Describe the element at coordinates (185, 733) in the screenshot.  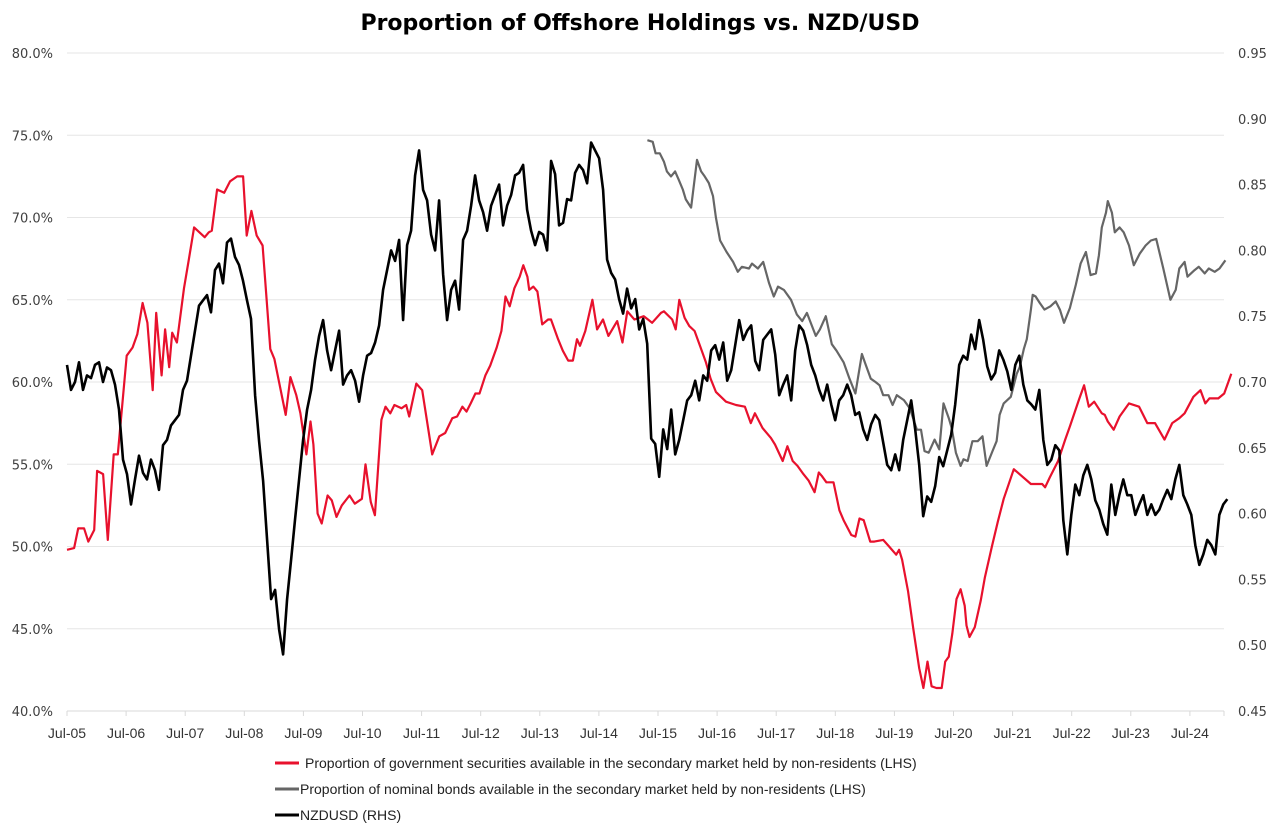
I see `x-tick-label: Jul-07` at that location.